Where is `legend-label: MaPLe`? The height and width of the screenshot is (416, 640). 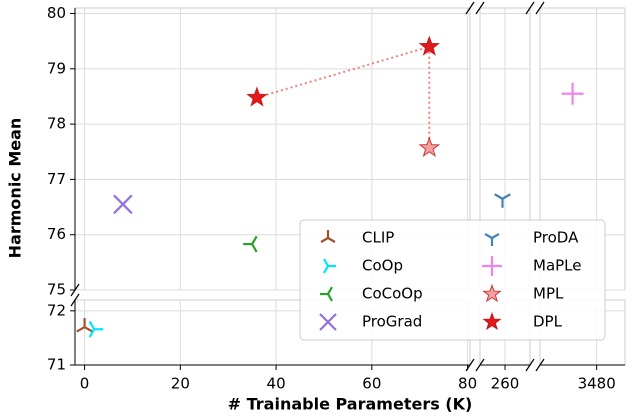 legend-label: MaPLe is located at coordinates (557, 266).